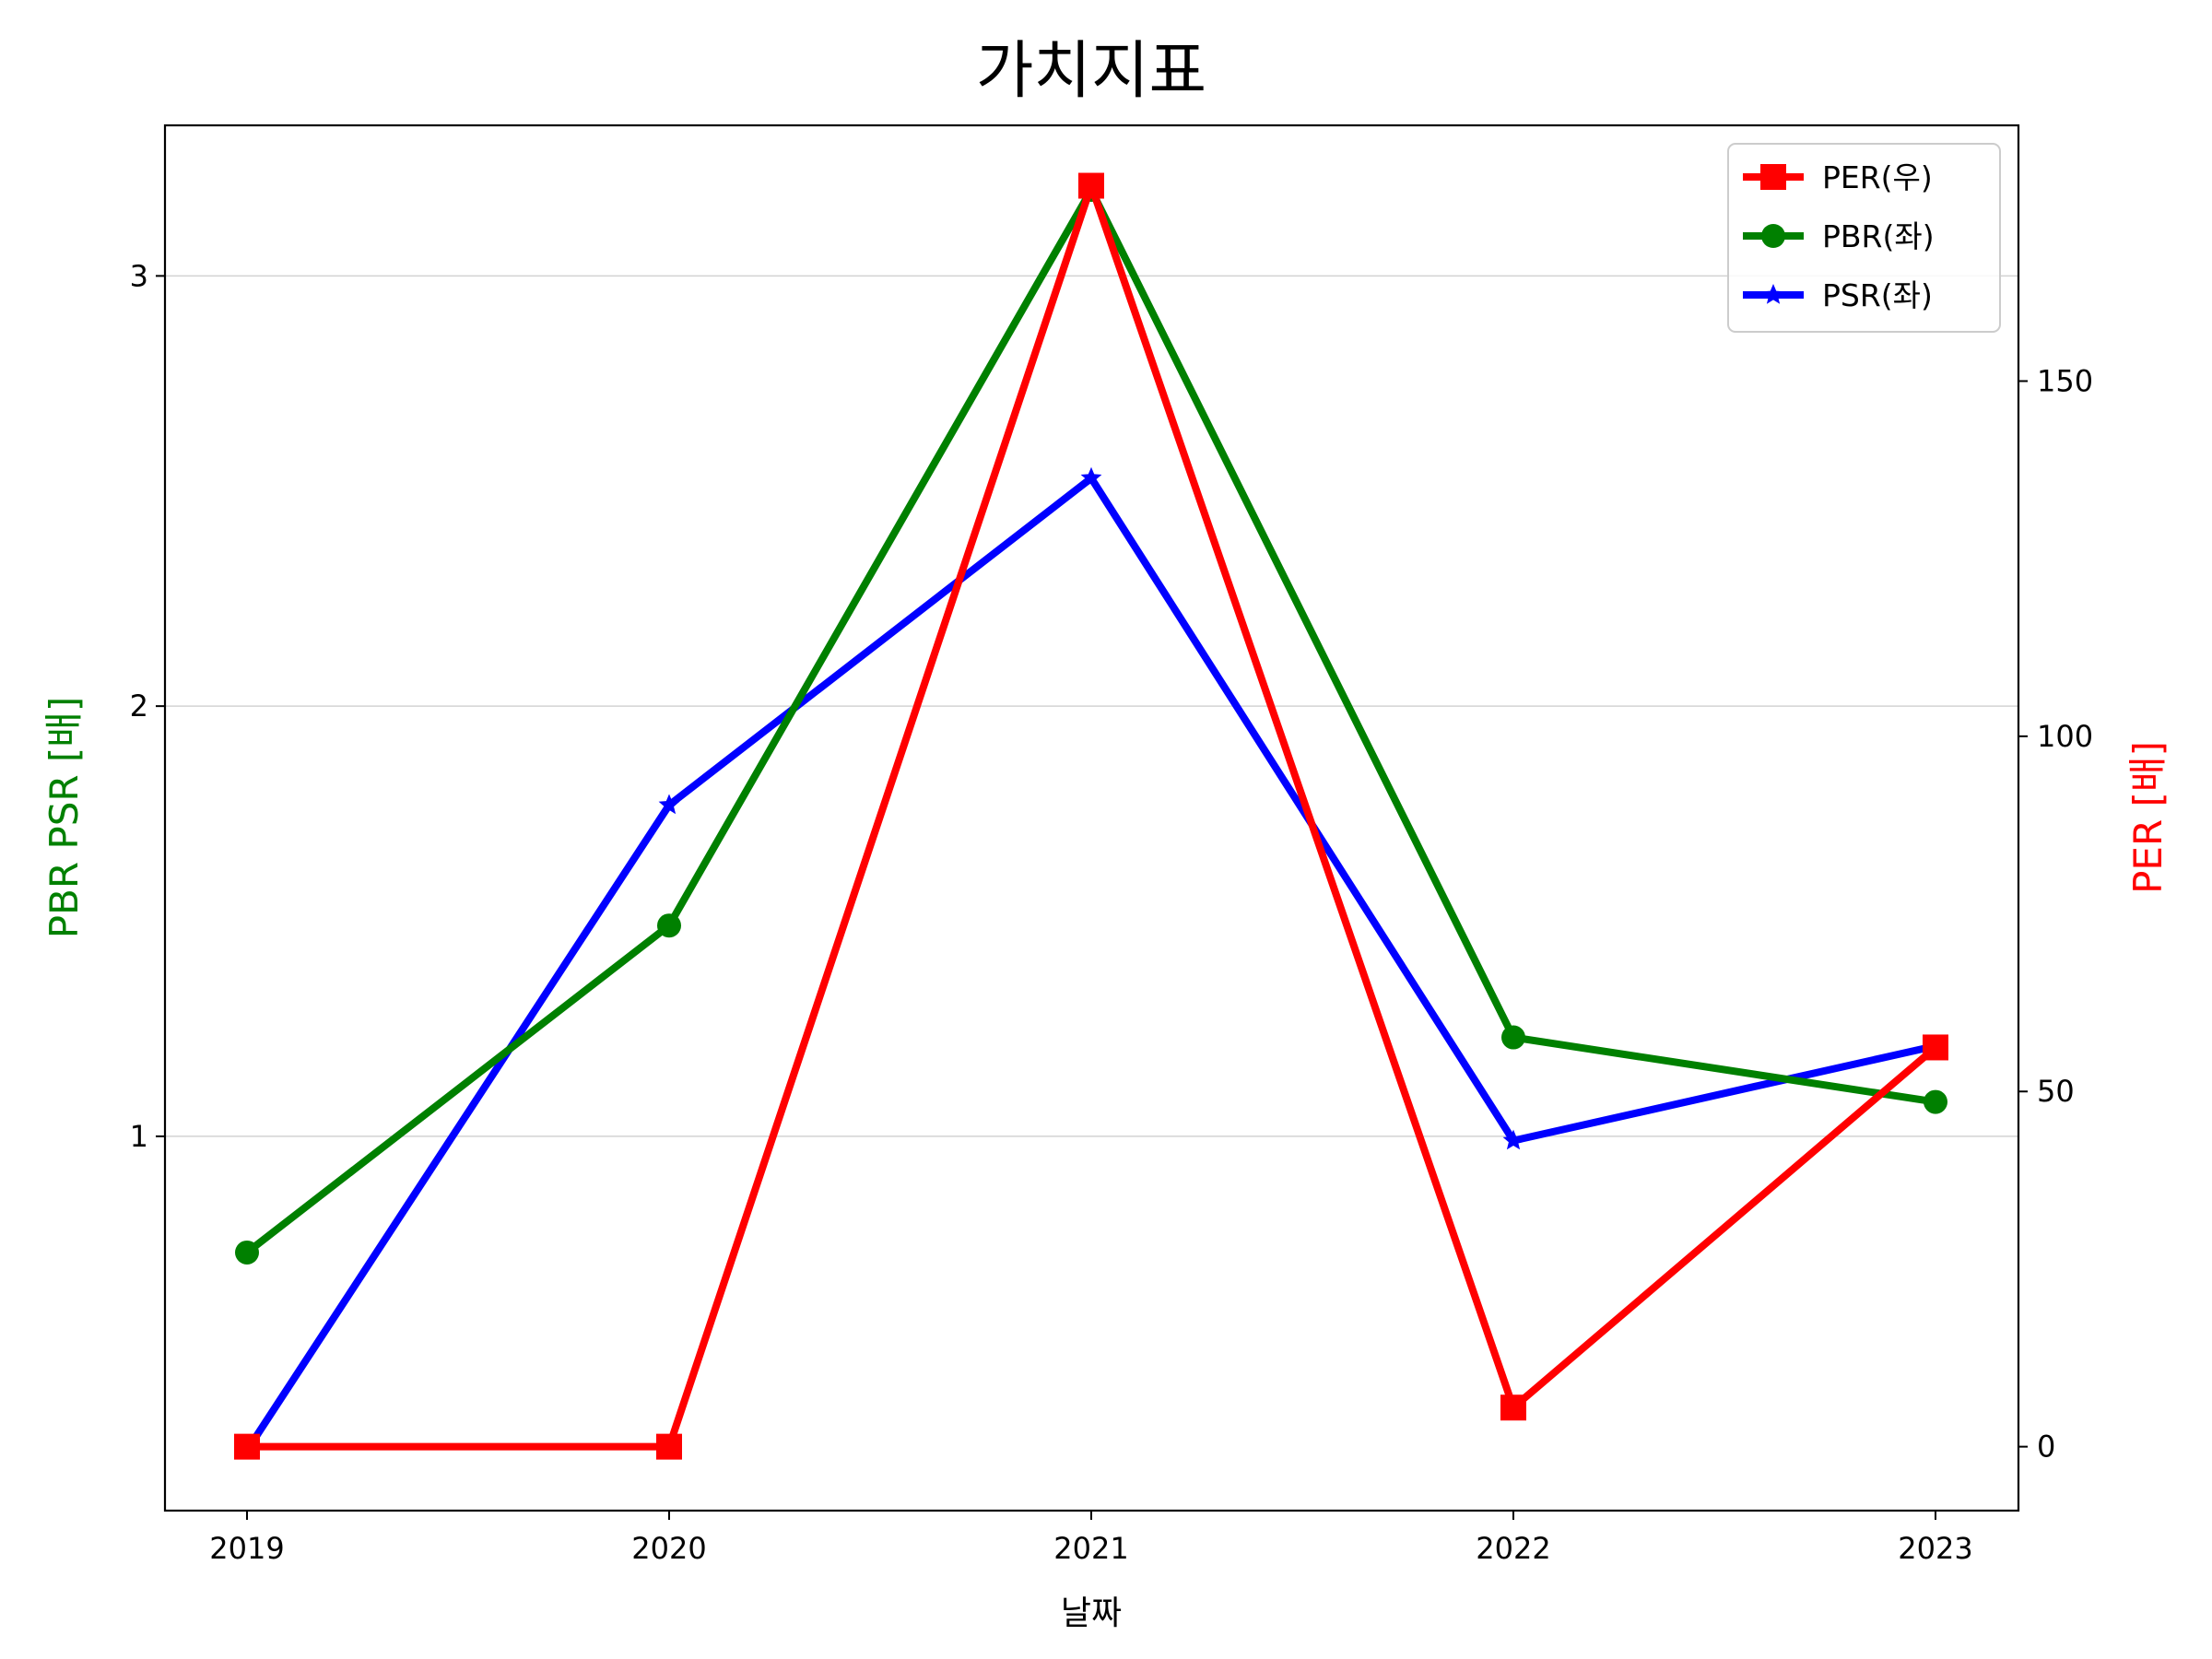  Describe the element at coordinates (2065, 736) in the screenshot. I see `y-right-tick-label: 100` at that location.